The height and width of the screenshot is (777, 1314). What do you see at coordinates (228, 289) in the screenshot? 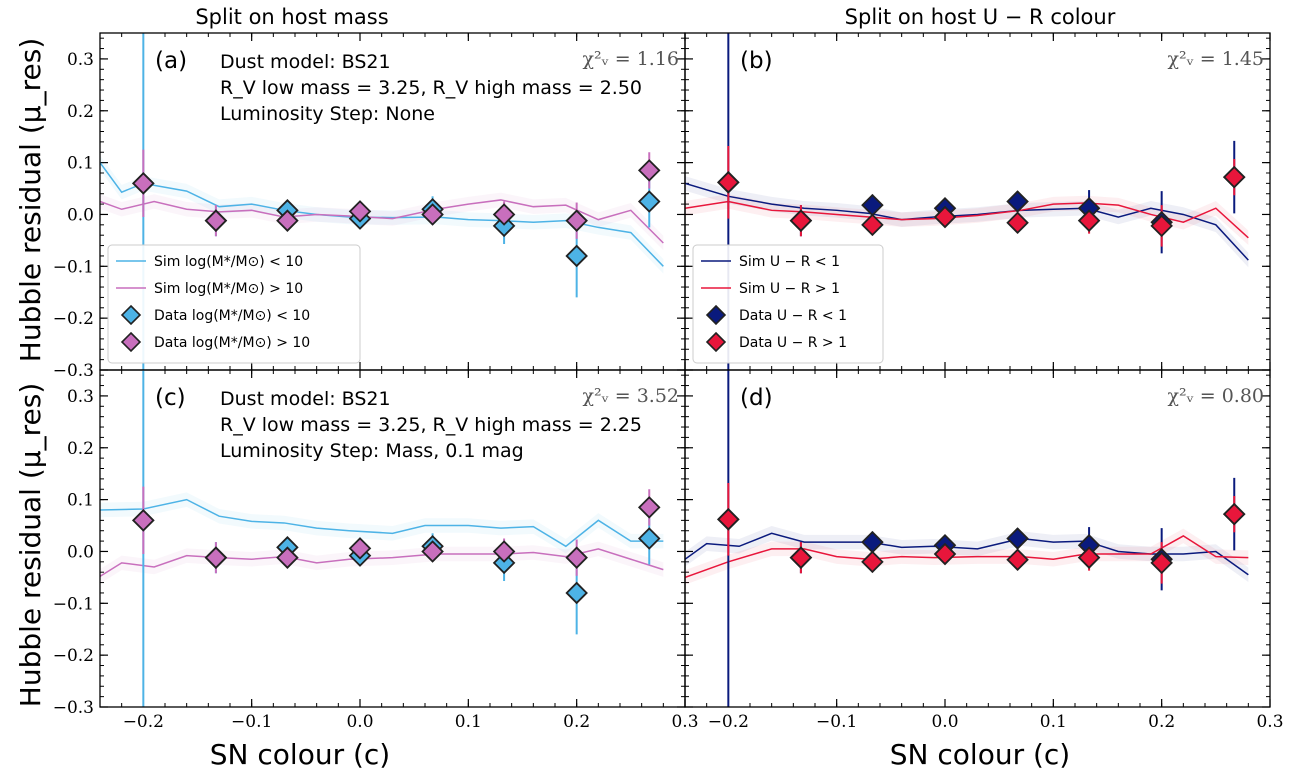
I see `legend-entry-label: Sim log(M*/M⊙) > 10` at bounding box center [228, 289].